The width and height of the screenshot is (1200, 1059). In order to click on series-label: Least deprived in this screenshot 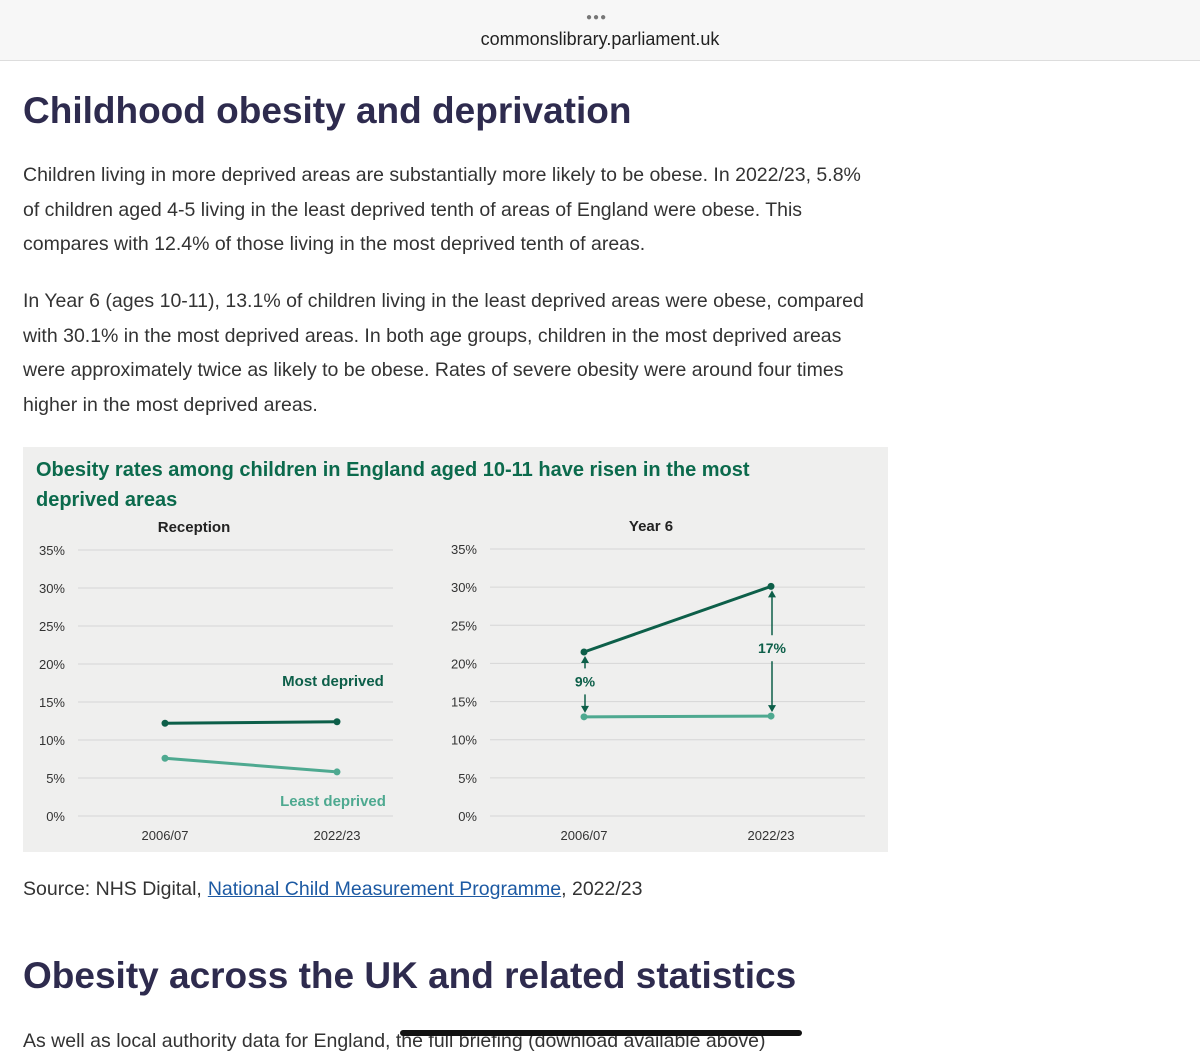, I will do `click(333, 801)`.